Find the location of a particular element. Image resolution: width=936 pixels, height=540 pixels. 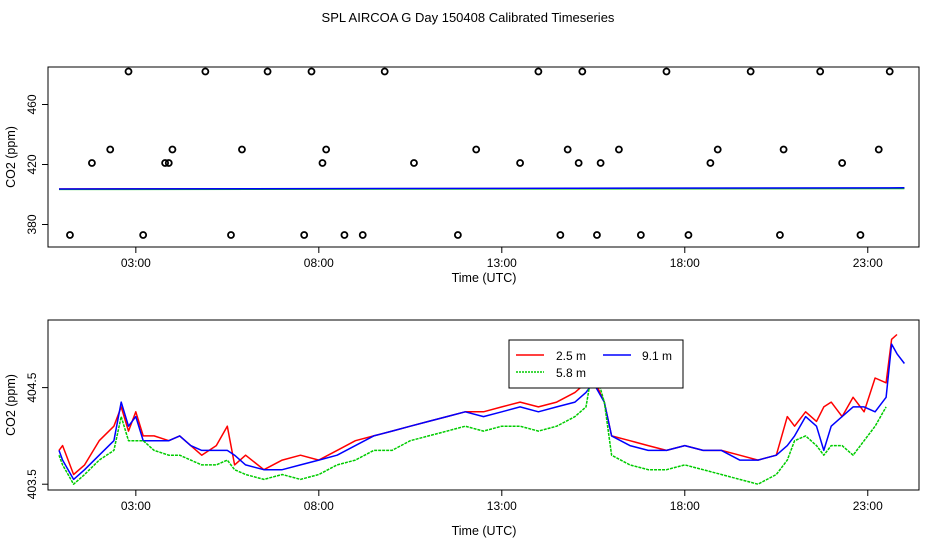

bottom-x-tick-label-1: 08:00 is located at coordinates (319, 506).